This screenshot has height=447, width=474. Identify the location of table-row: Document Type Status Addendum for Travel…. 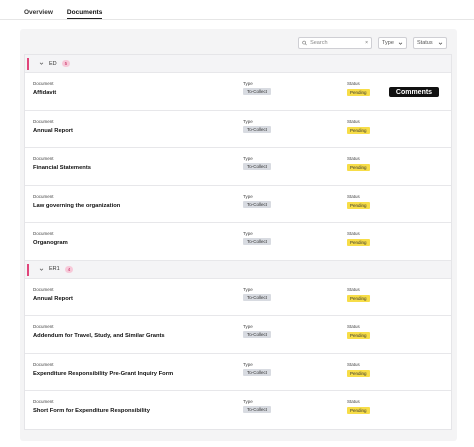
(238, 335).